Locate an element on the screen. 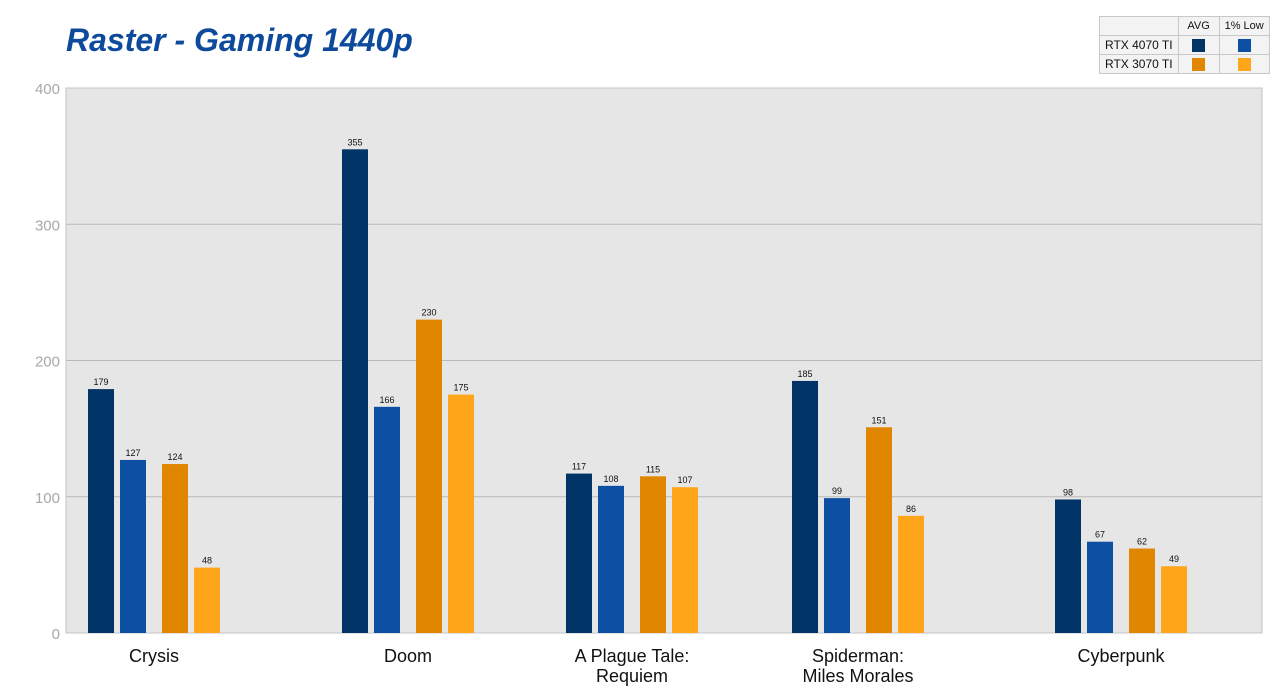  legend-row: RTX 4070 TI is located at coordinates (1184, 45).